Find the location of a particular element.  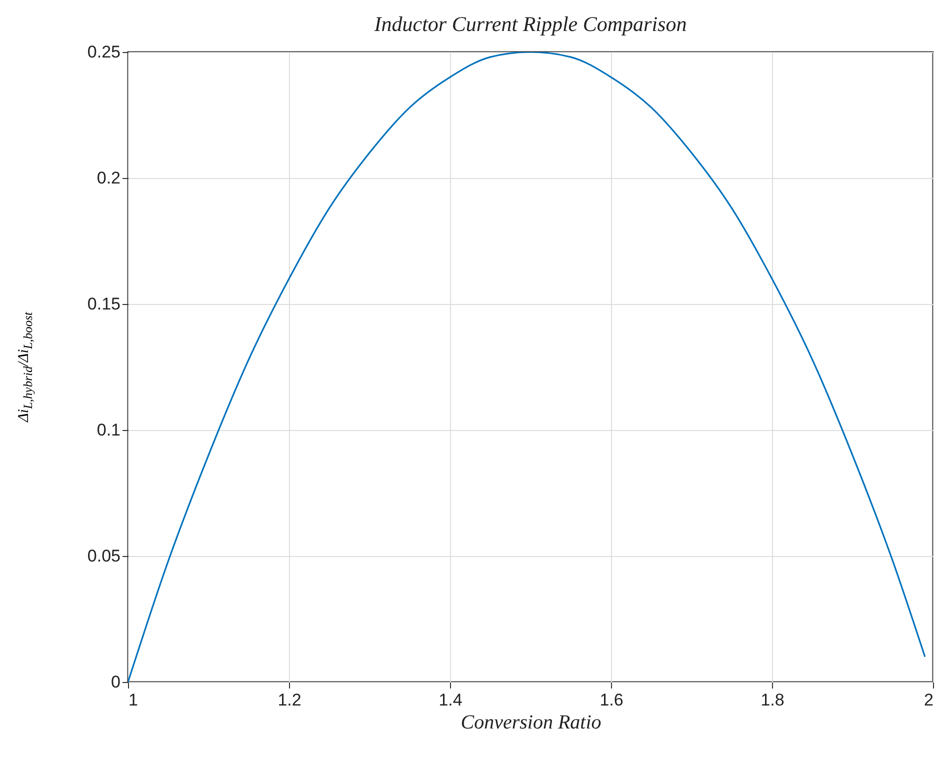

y-tick-label: 0.1 is located at coordinates (108, 430).